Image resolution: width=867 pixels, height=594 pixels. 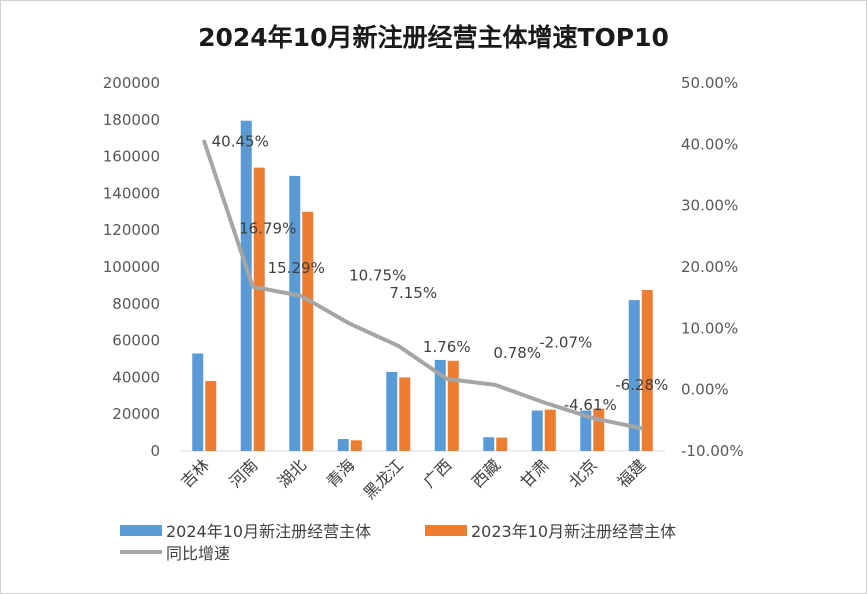 I want to click on category-label: 西藏, so click(x=486, y=473).